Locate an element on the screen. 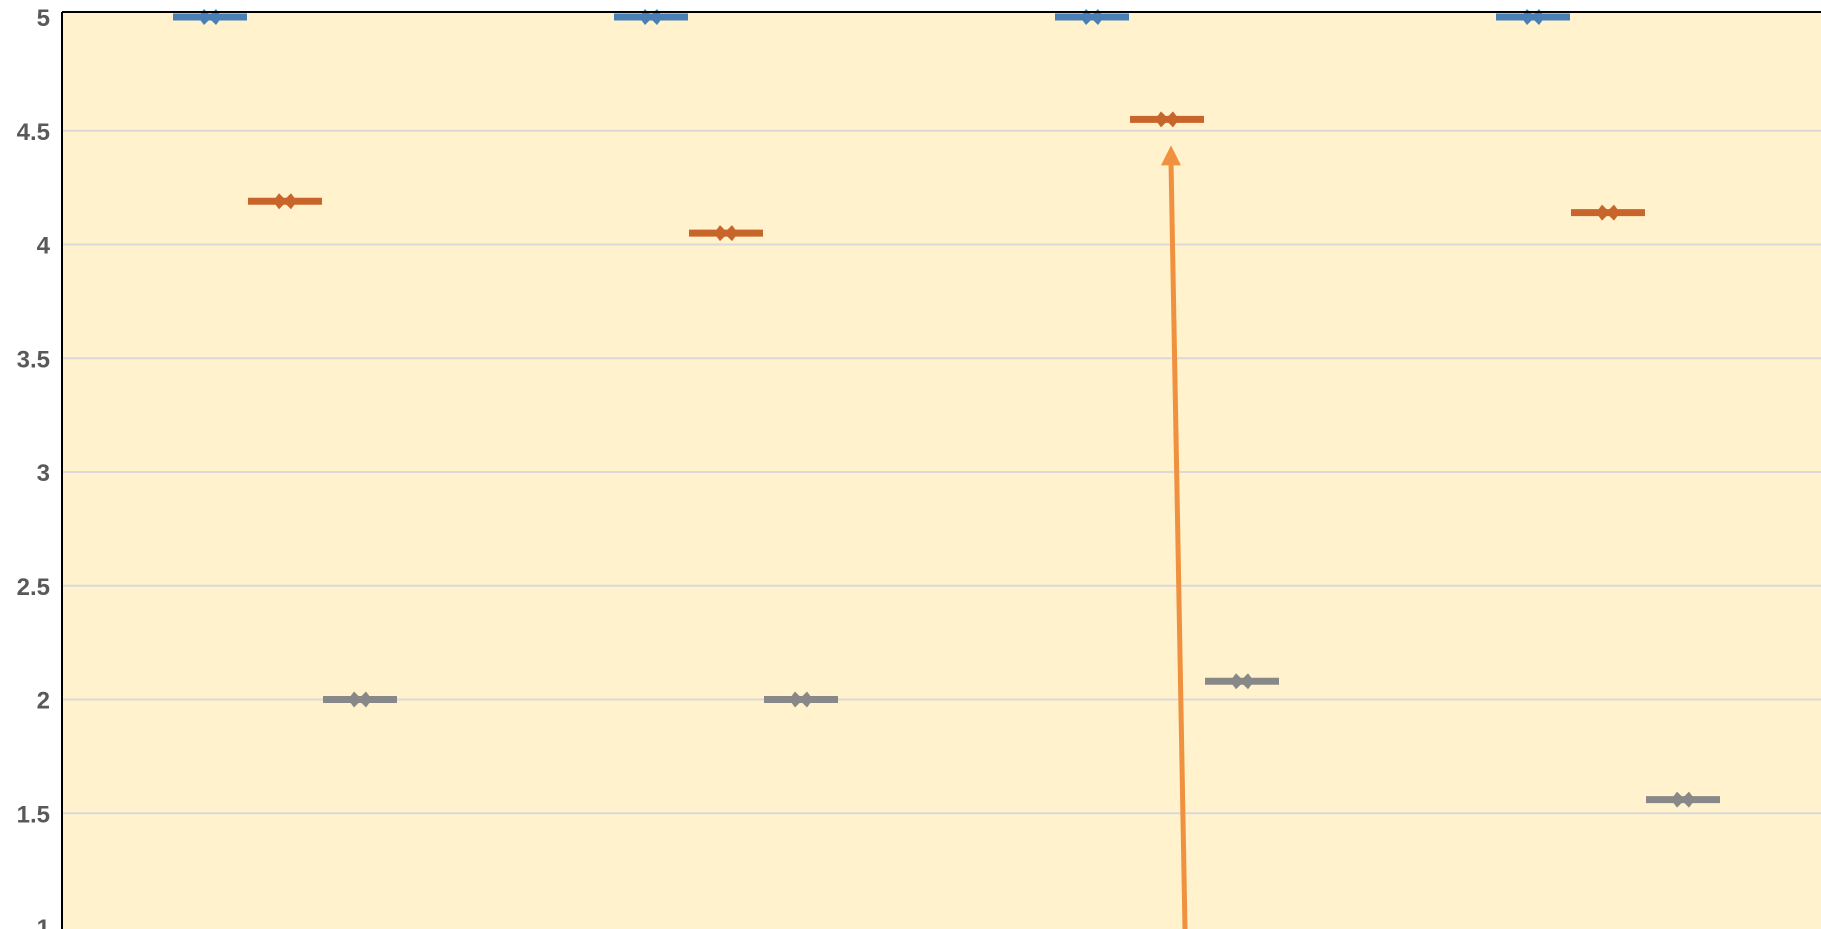 Image resolution: width=1821 pixels, height=929 pixels. y-tick-label: 3 is located at coordinates (43, 473).